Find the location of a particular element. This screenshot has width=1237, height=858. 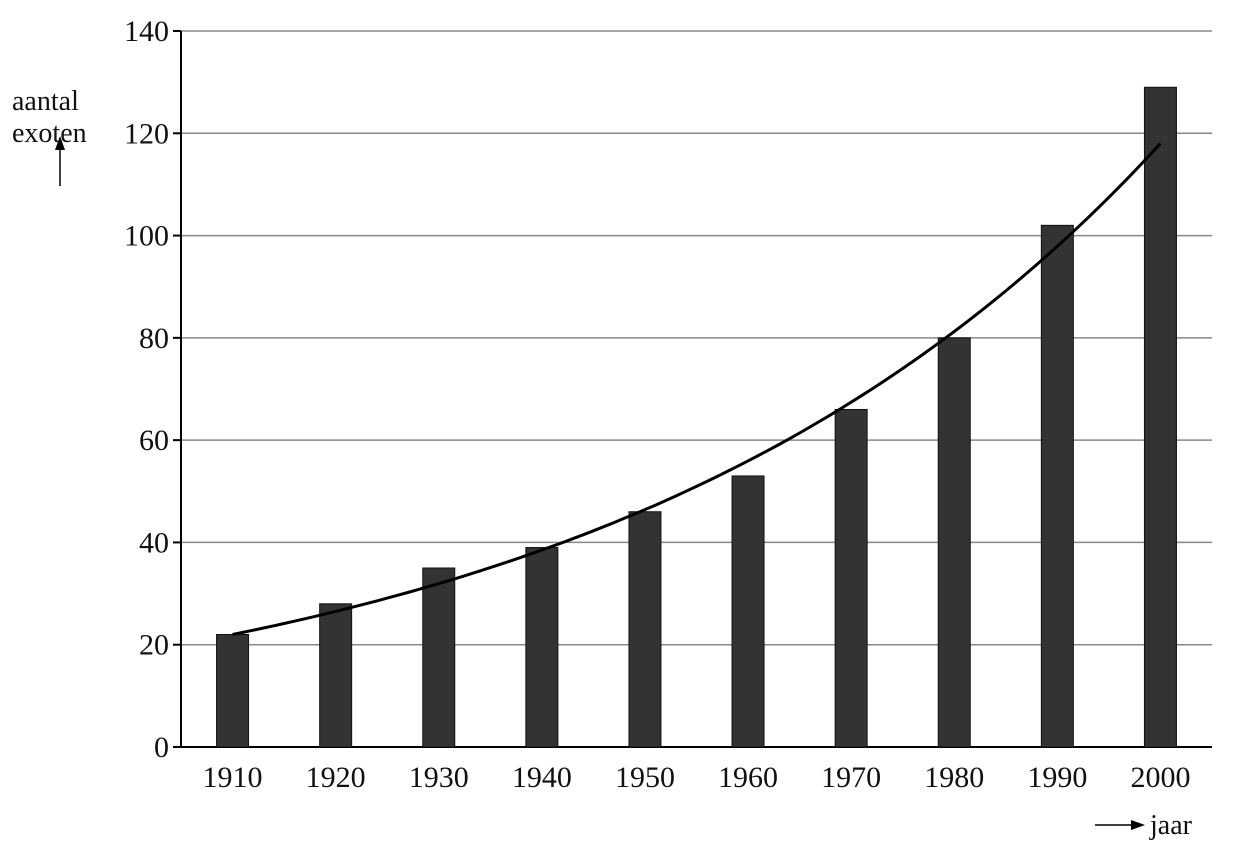

bar-1930 is located at coordinates (439, 657).